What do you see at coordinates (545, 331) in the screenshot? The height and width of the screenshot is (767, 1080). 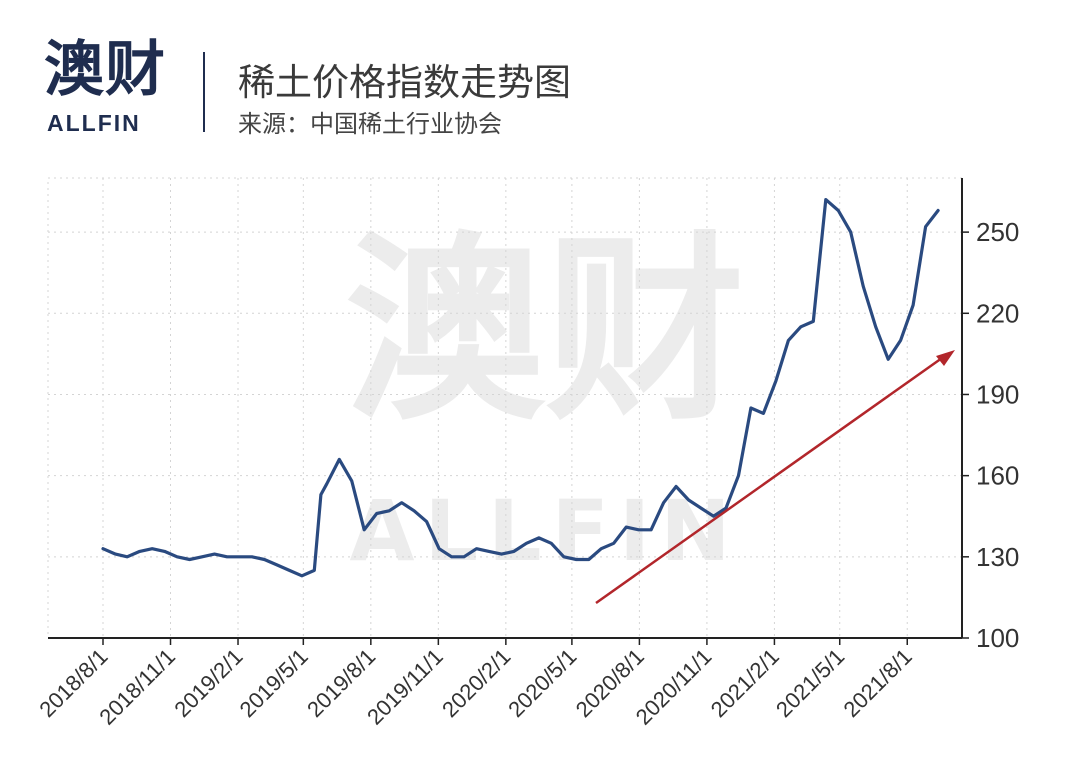 I see `watermark-cn: 澳财` at bounding box center [545, 331].